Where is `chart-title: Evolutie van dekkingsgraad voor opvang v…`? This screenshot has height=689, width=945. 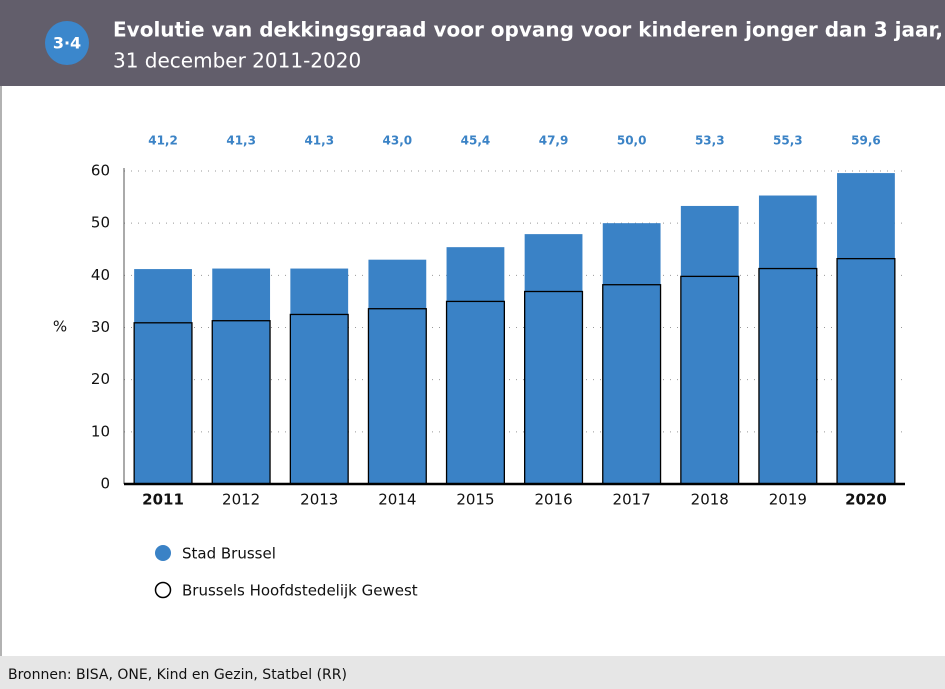
chart-title: Evolutie van dekkingsgraad voor opvang v… is located at coordinates (528, 30).